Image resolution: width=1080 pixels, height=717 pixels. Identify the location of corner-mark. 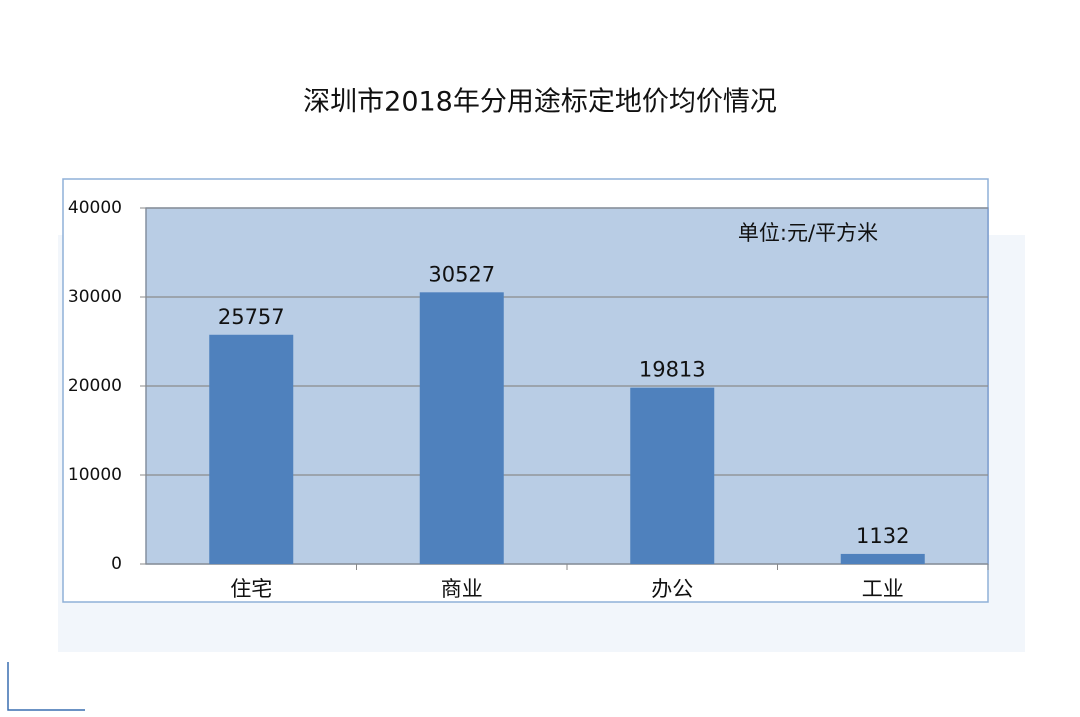
(46, 686).